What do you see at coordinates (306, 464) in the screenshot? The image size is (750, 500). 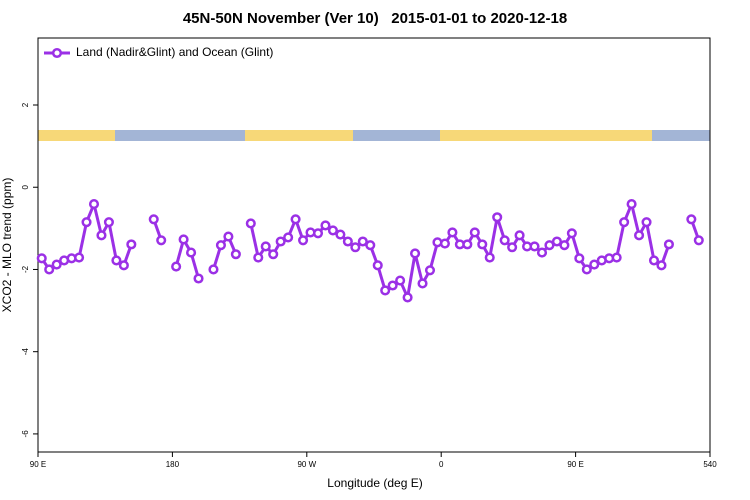 I see `x-tick-label: 90 W` at bounding box center [306, 464].